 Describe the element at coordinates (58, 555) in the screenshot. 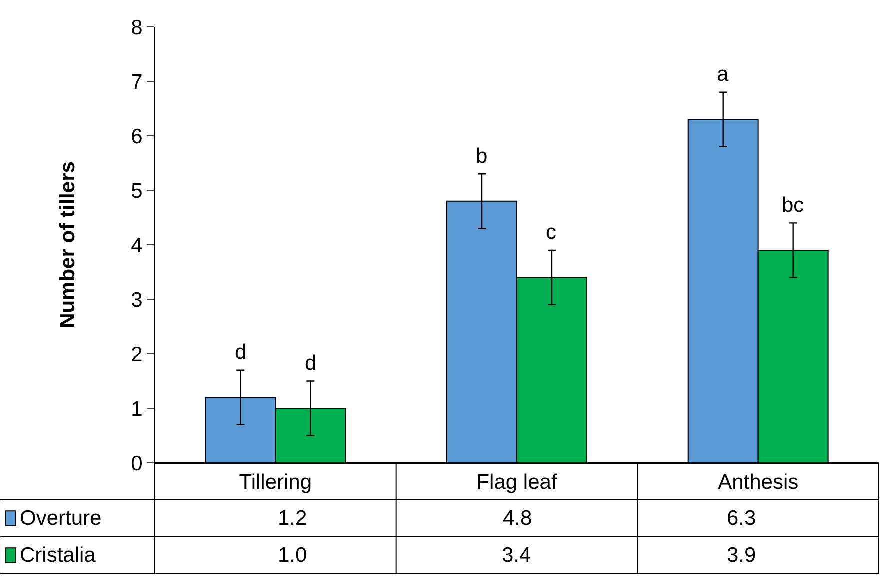

I see `legend-label: Cristalia` at that location.